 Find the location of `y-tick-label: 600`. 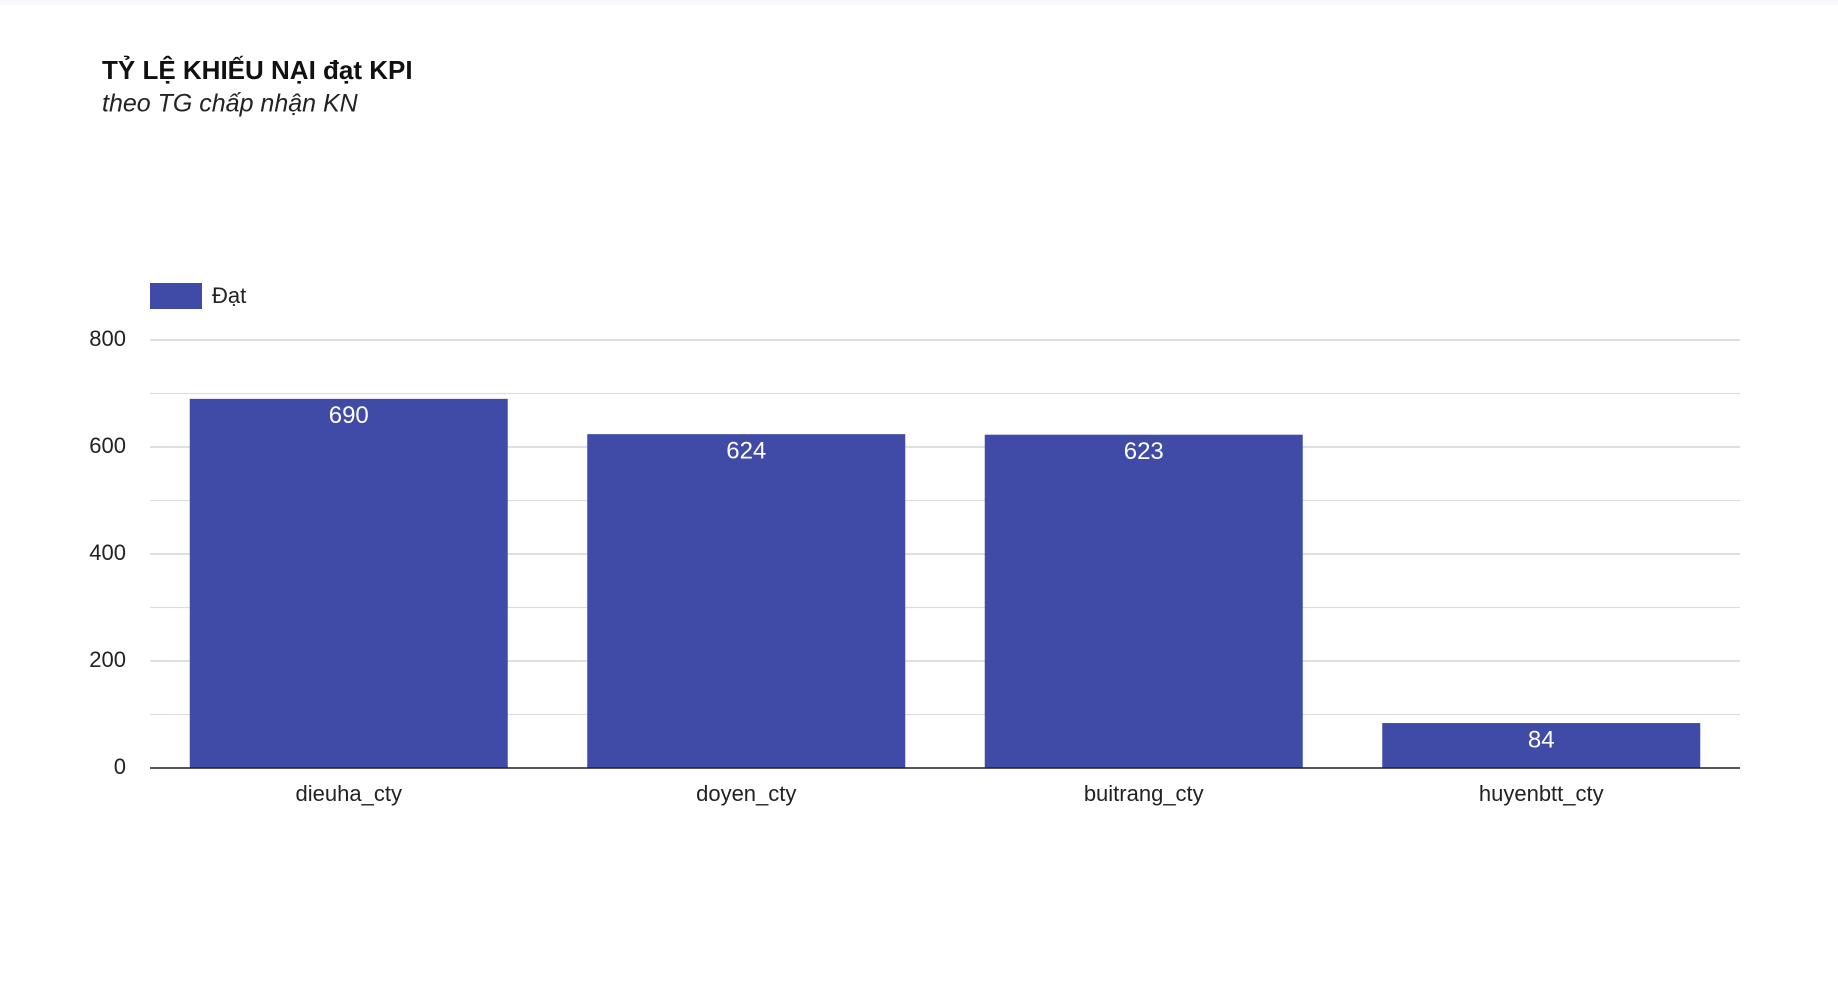

y-tick-label: 600 is located at coordinates (107, 445).